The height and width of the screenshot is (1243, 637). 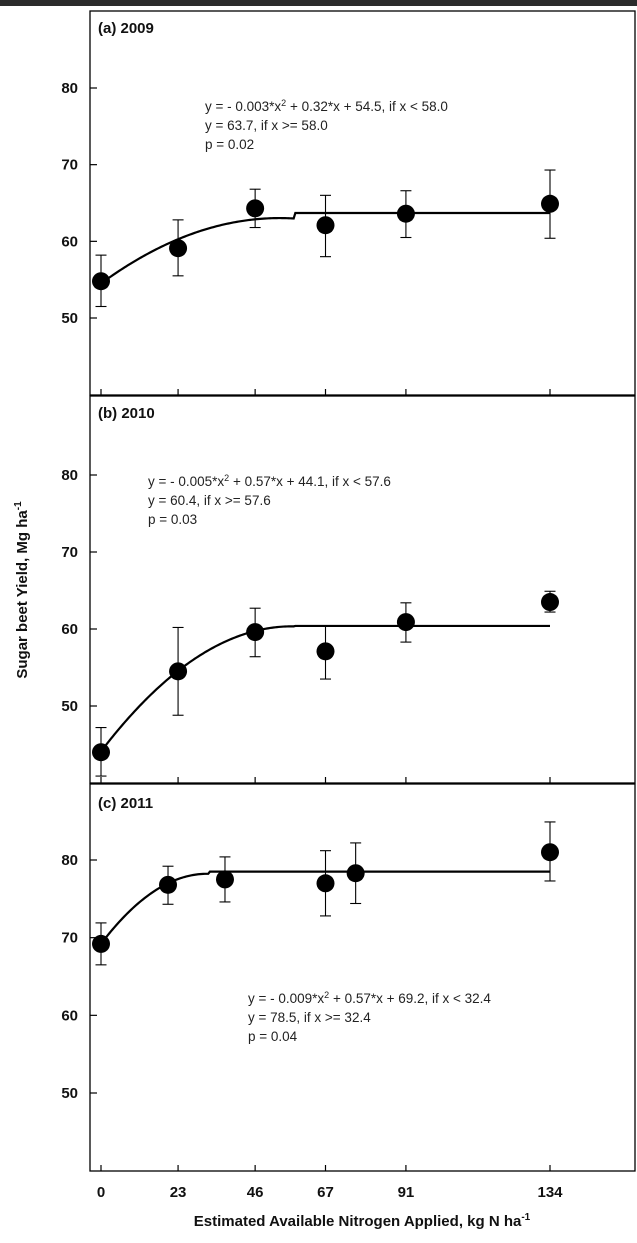 What do you see at coordinates (125, 803) in the screenshot?
I see `panel-c-title: (c) 2011` at bounding box center [125, 803].